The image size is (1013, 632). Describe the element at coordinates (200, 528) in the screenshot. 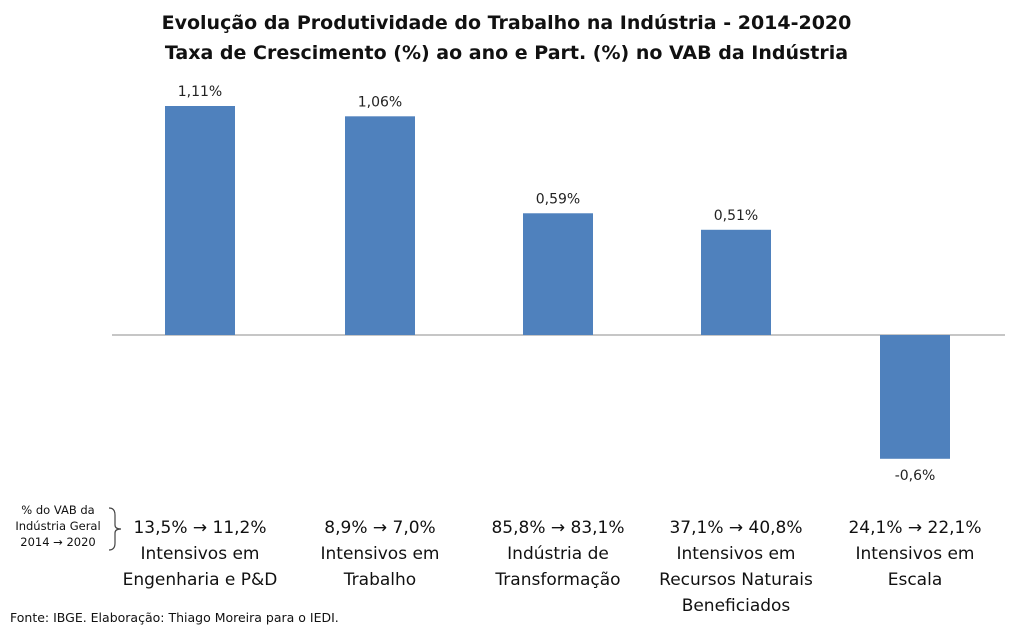

I see `vab-share-1: 13,5% → 11,2%` at that location.